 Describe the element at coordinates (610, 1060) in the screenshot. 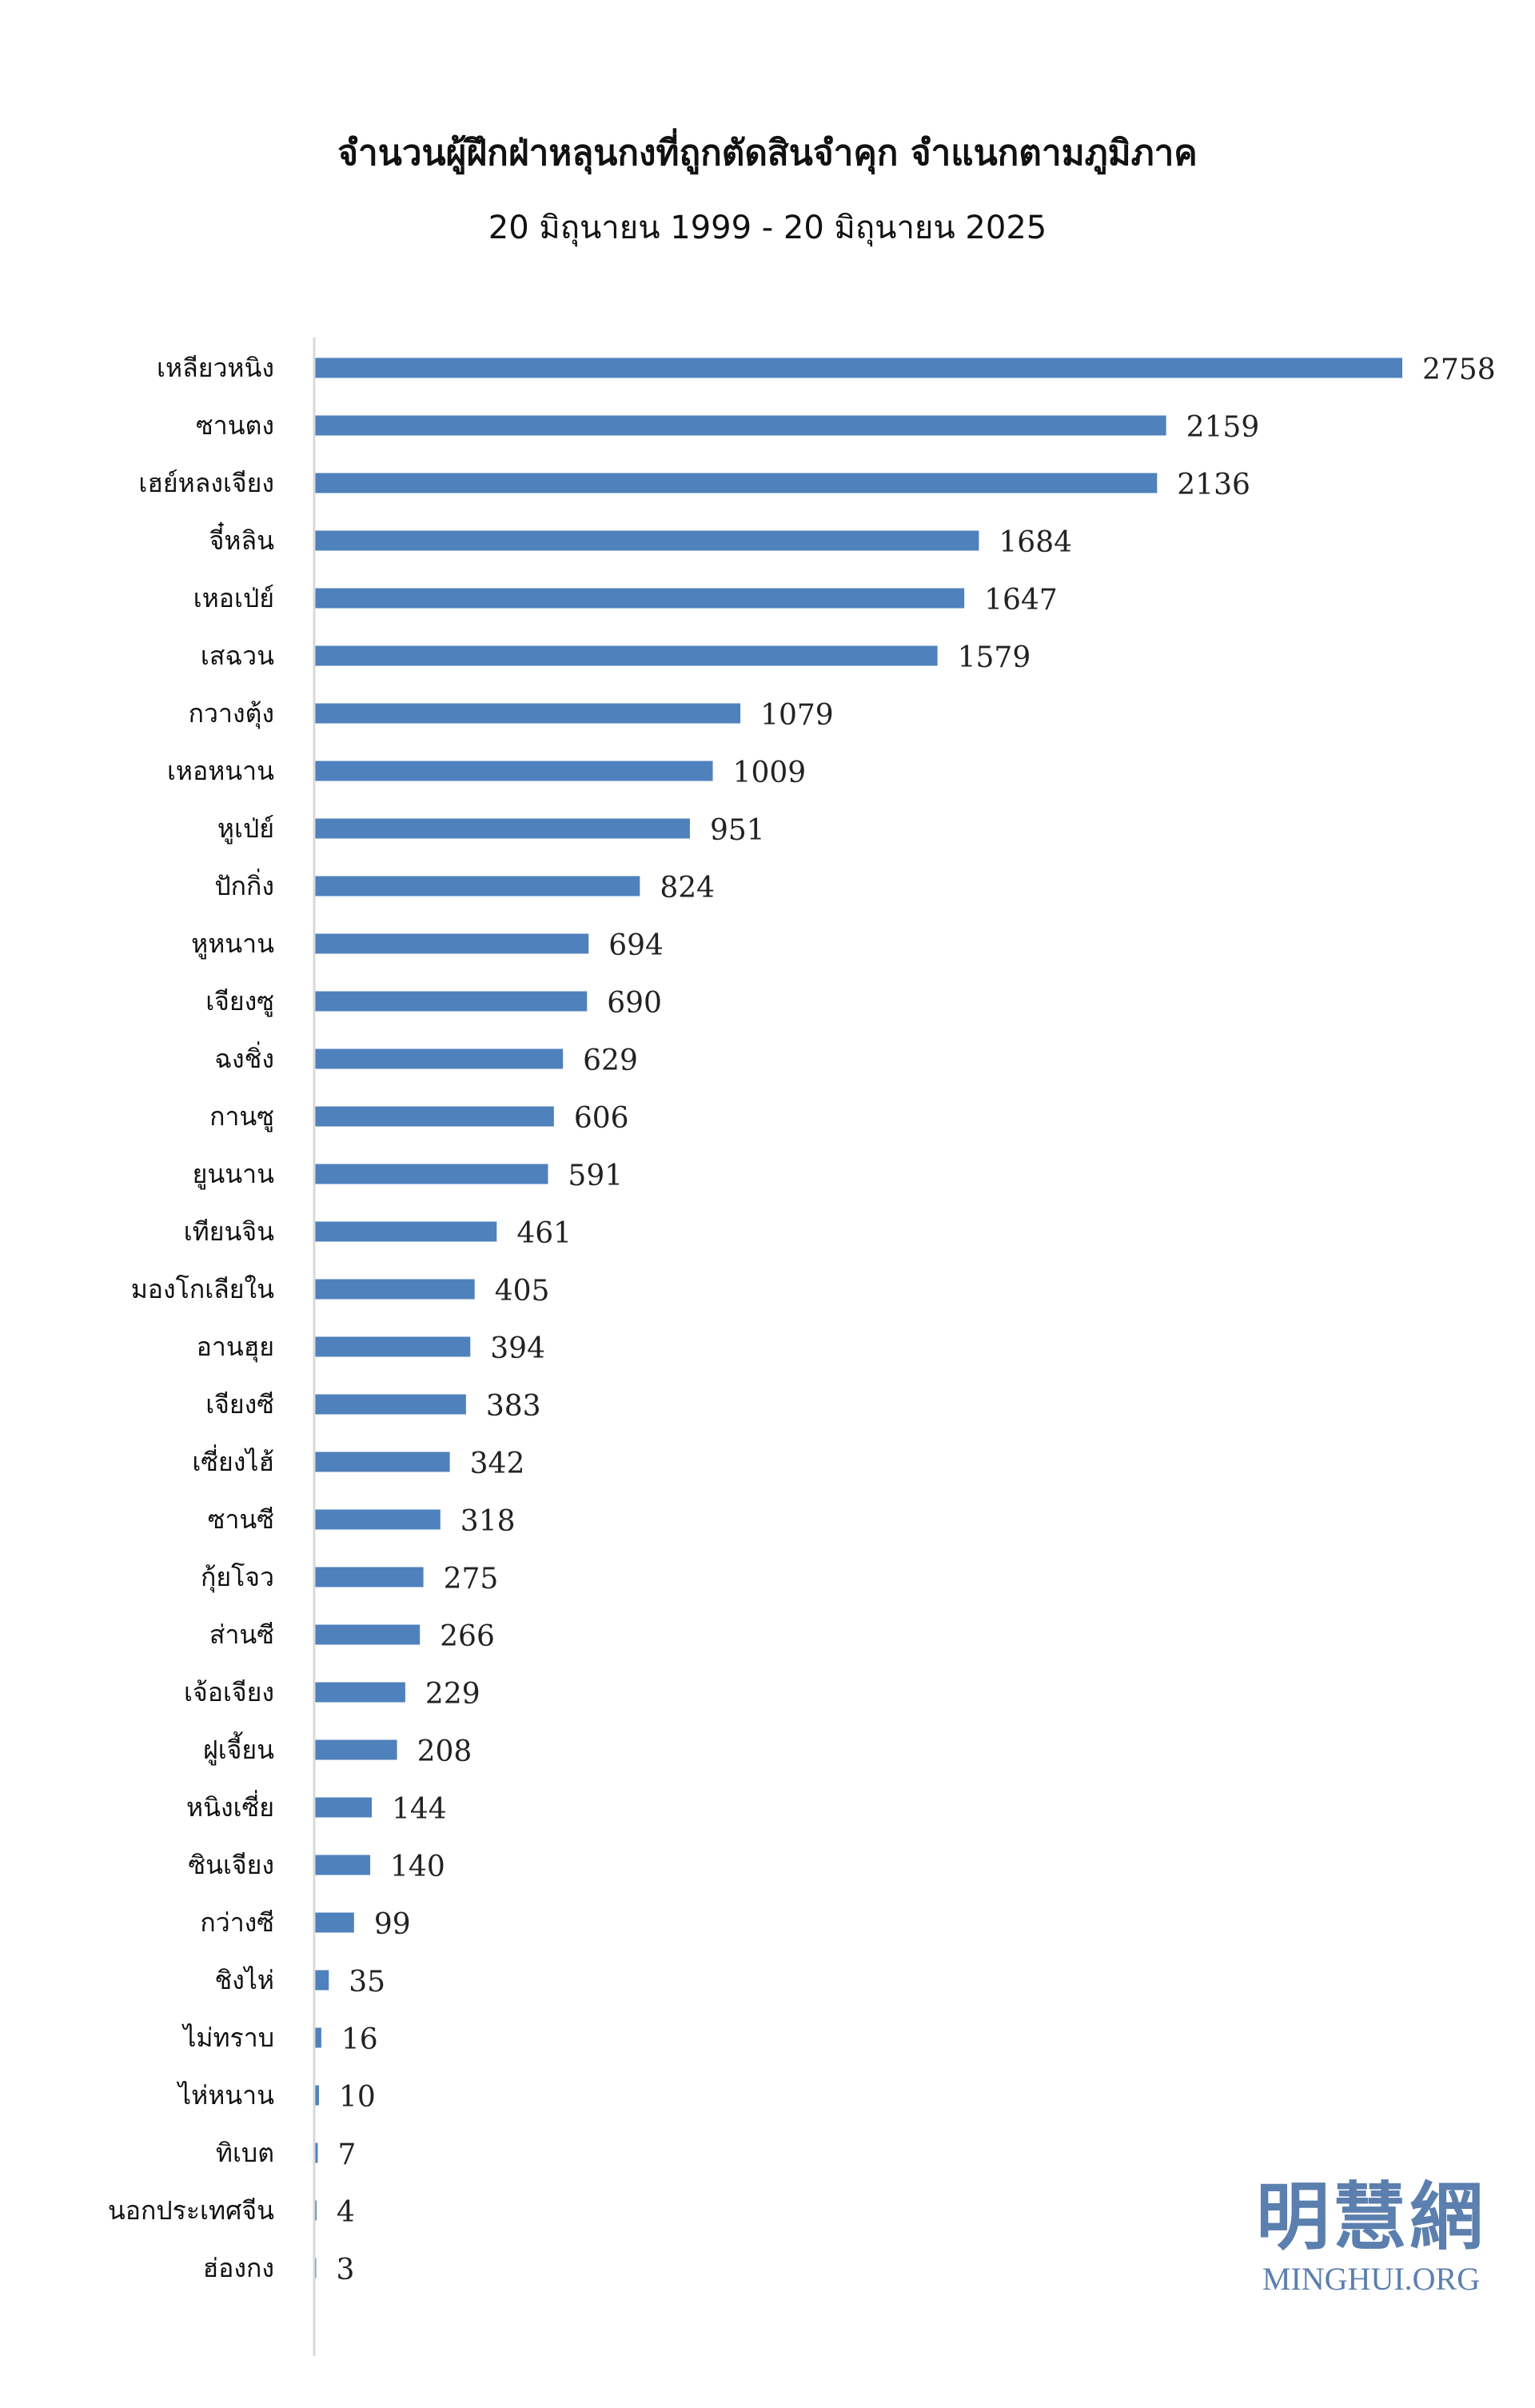

I see `value-label: 629` at that location.